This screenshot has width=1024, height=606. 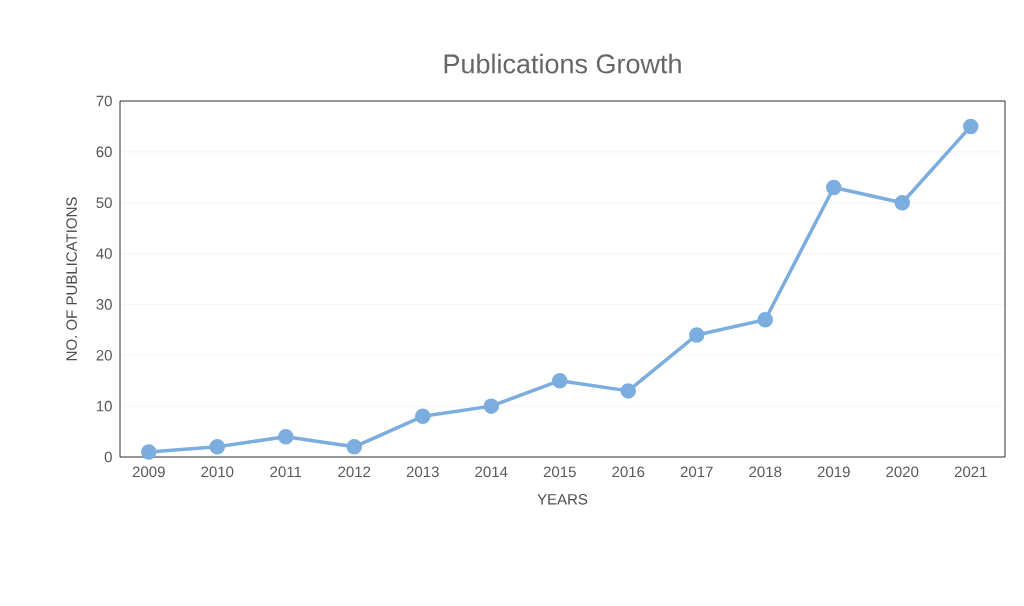 What do you see at coordinates (902, 472) in the screenshot?
I see `x-tick-label: 2020` at bounding box center [902, 472].